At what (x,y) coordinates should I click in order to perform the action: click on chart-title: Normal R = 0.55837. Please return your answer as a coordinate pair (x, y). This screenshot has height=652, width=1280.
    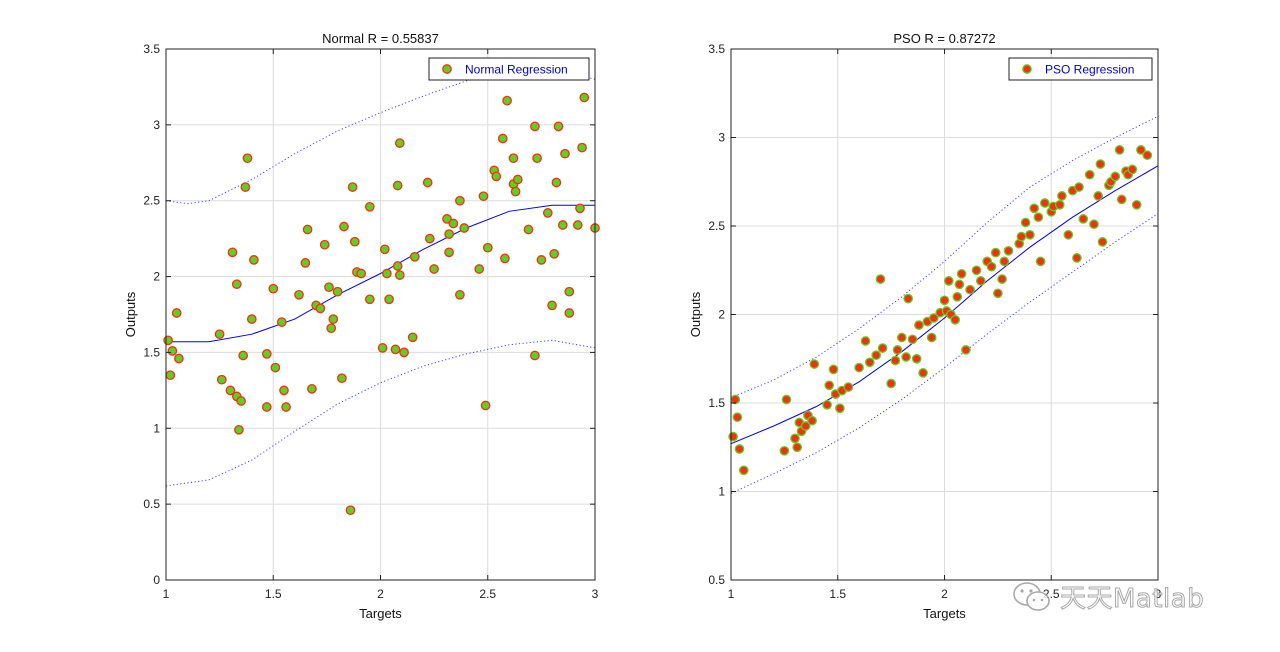
    Looking at the image, I should click on (380, 38).